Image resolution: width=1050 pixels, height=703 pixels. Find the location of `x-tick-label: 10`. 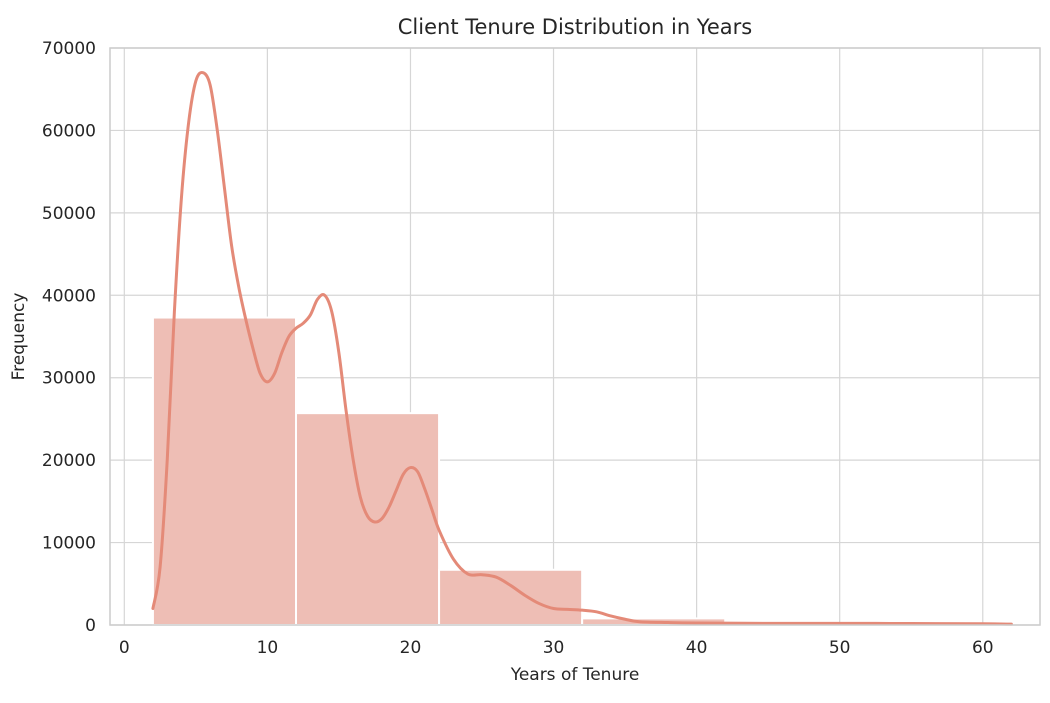

x-tick-label: 10 is located at coordinates (268, 648).